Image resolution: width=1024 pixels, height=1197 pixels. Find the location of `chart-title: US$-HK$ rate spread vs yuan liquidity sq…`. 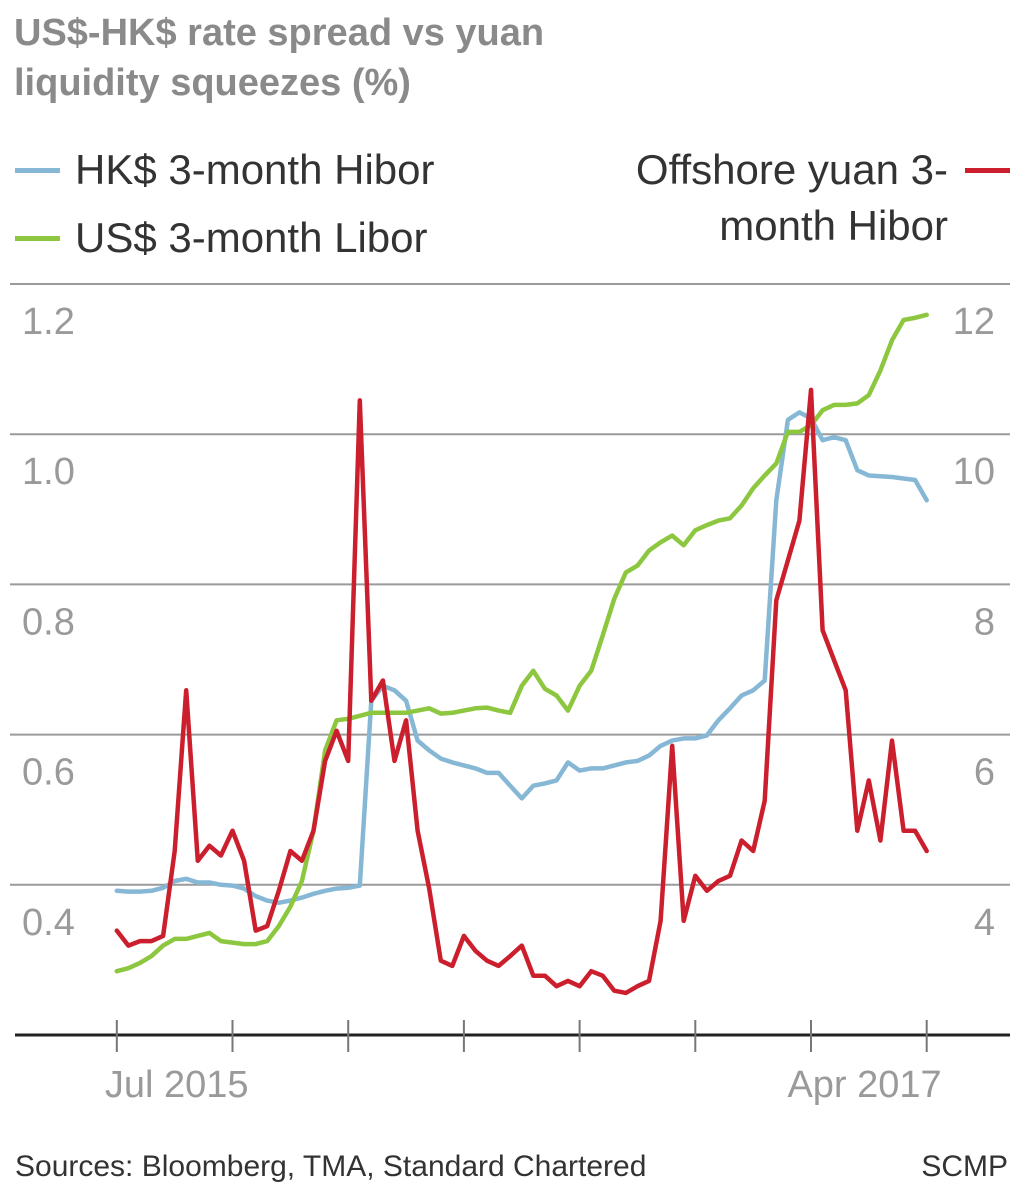

chart-title: US$-HK$ rate spread vs yuan liquidity sq… is located at coordinates (279, 58).